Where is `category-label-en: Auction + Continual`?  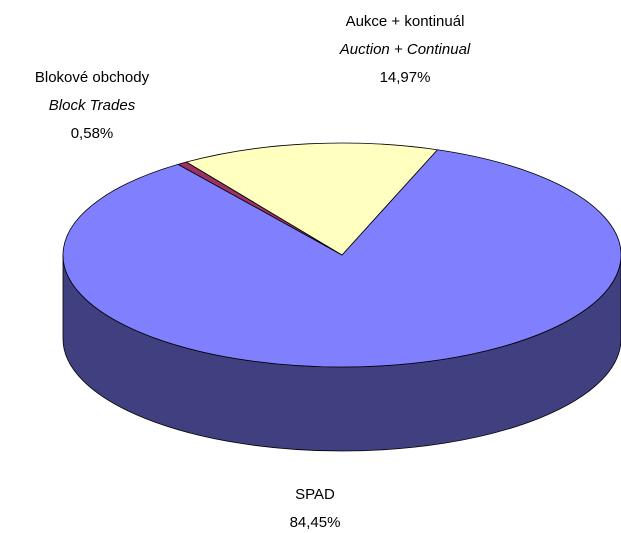 category-label-en: Auction + Continual is located at coordinates (405, 49).